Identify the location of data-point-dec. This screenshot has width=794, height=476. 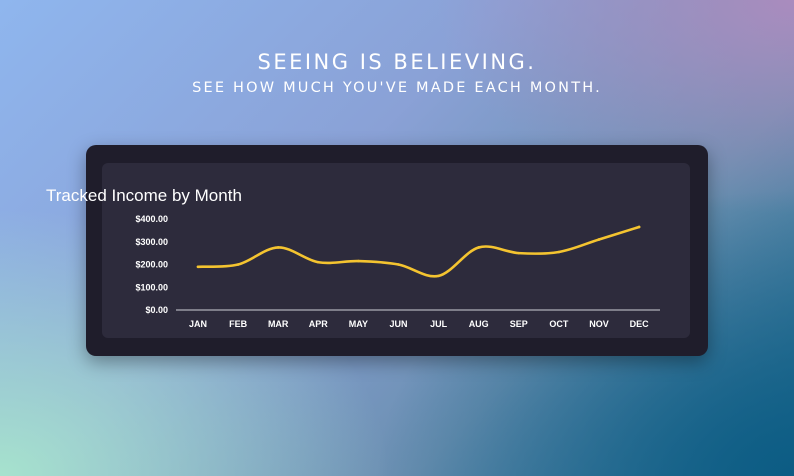
(639, 227).